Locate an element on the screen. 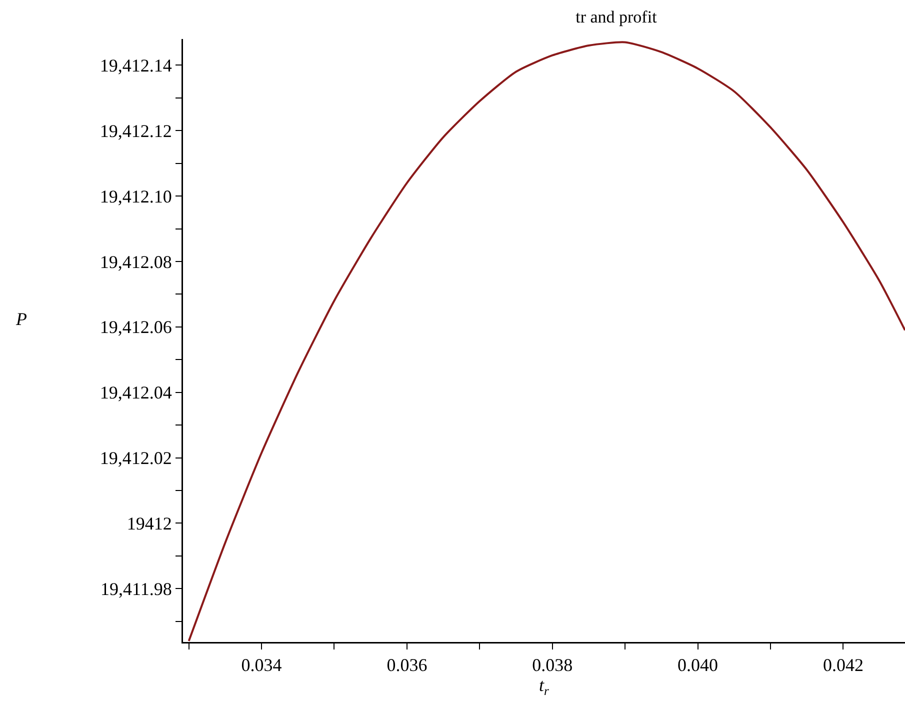 The width and height of the screenshot is (905, 711). y-axis-title: P is located at coordinates (21, 319).